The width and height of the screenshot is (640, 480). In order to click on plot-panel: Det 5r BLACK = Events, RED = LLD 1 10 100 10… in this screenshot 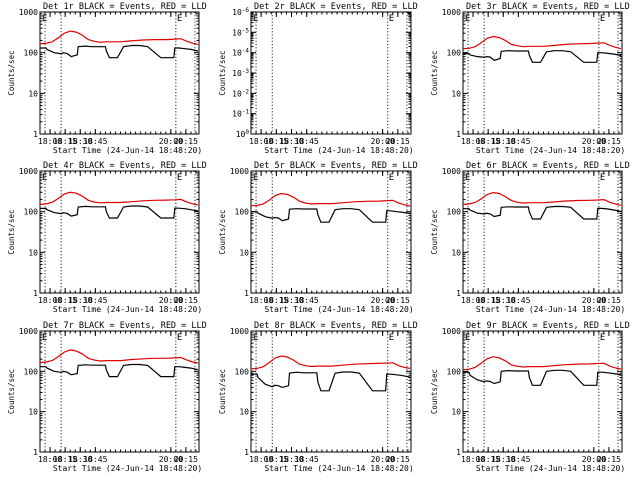, I will do `click(318, 237)`.